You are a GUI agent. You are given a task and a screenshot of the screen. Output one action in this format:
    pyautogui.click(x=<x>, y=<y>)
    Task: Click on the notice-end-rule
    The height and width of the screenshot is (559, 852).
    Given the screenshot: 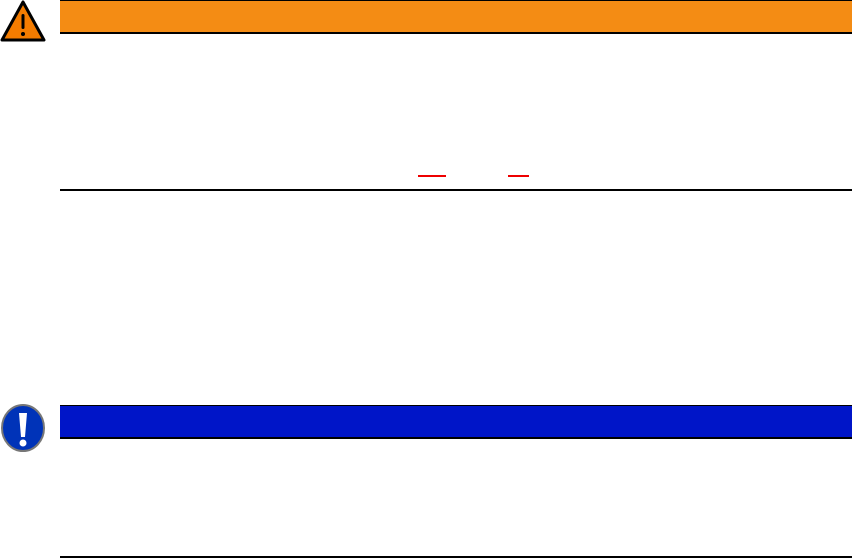 What is the action you would take?
    pyautogui.click(x=456, y=557)
    